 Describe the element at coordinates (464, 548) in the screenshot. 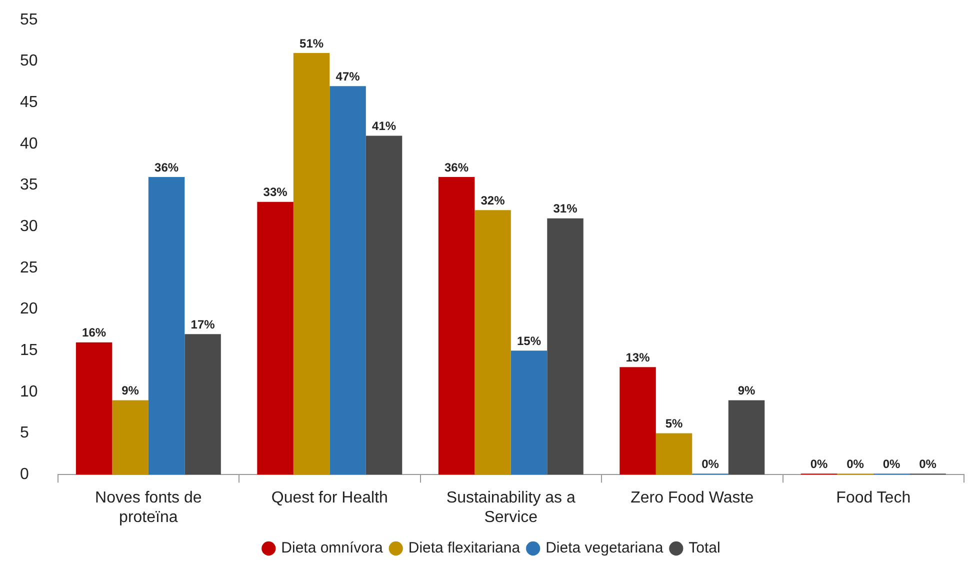

I see `legend-label: Dieta flexitariana` at that location.